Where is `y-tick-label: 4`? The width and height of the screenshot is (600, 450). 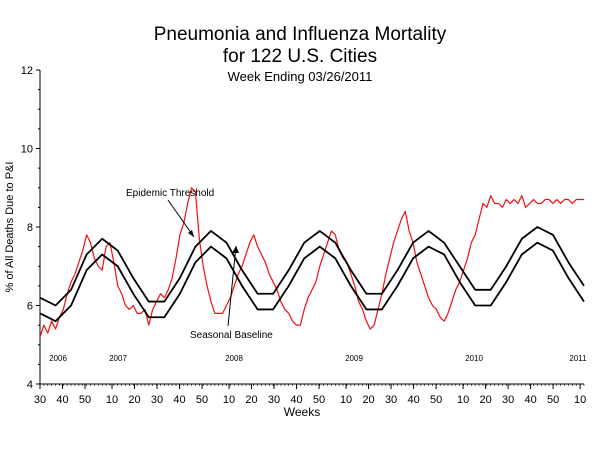
y-tick-label: 4 is located at coordinates (30, 385).